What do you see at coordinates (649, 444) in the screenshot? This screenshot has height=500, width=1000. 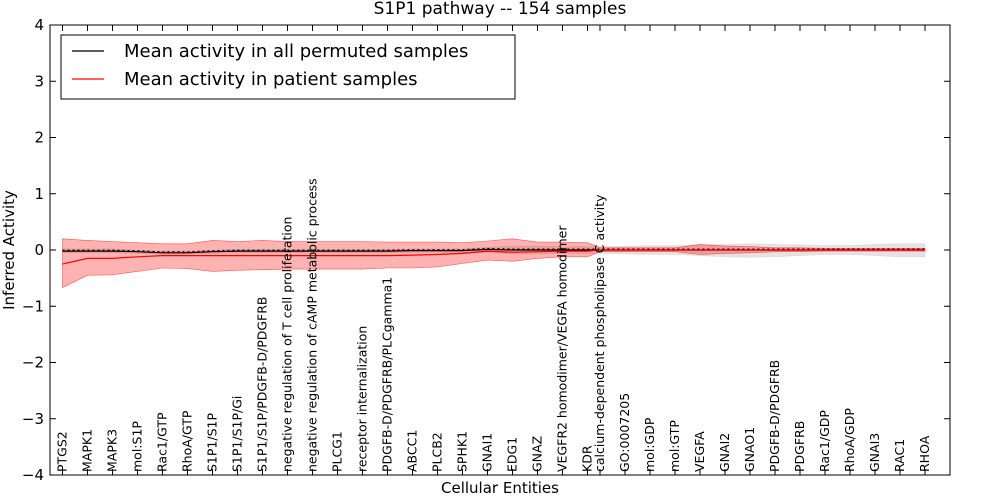 I see `x-tick-label: mol:GDP` at bounding box center [649, 444].